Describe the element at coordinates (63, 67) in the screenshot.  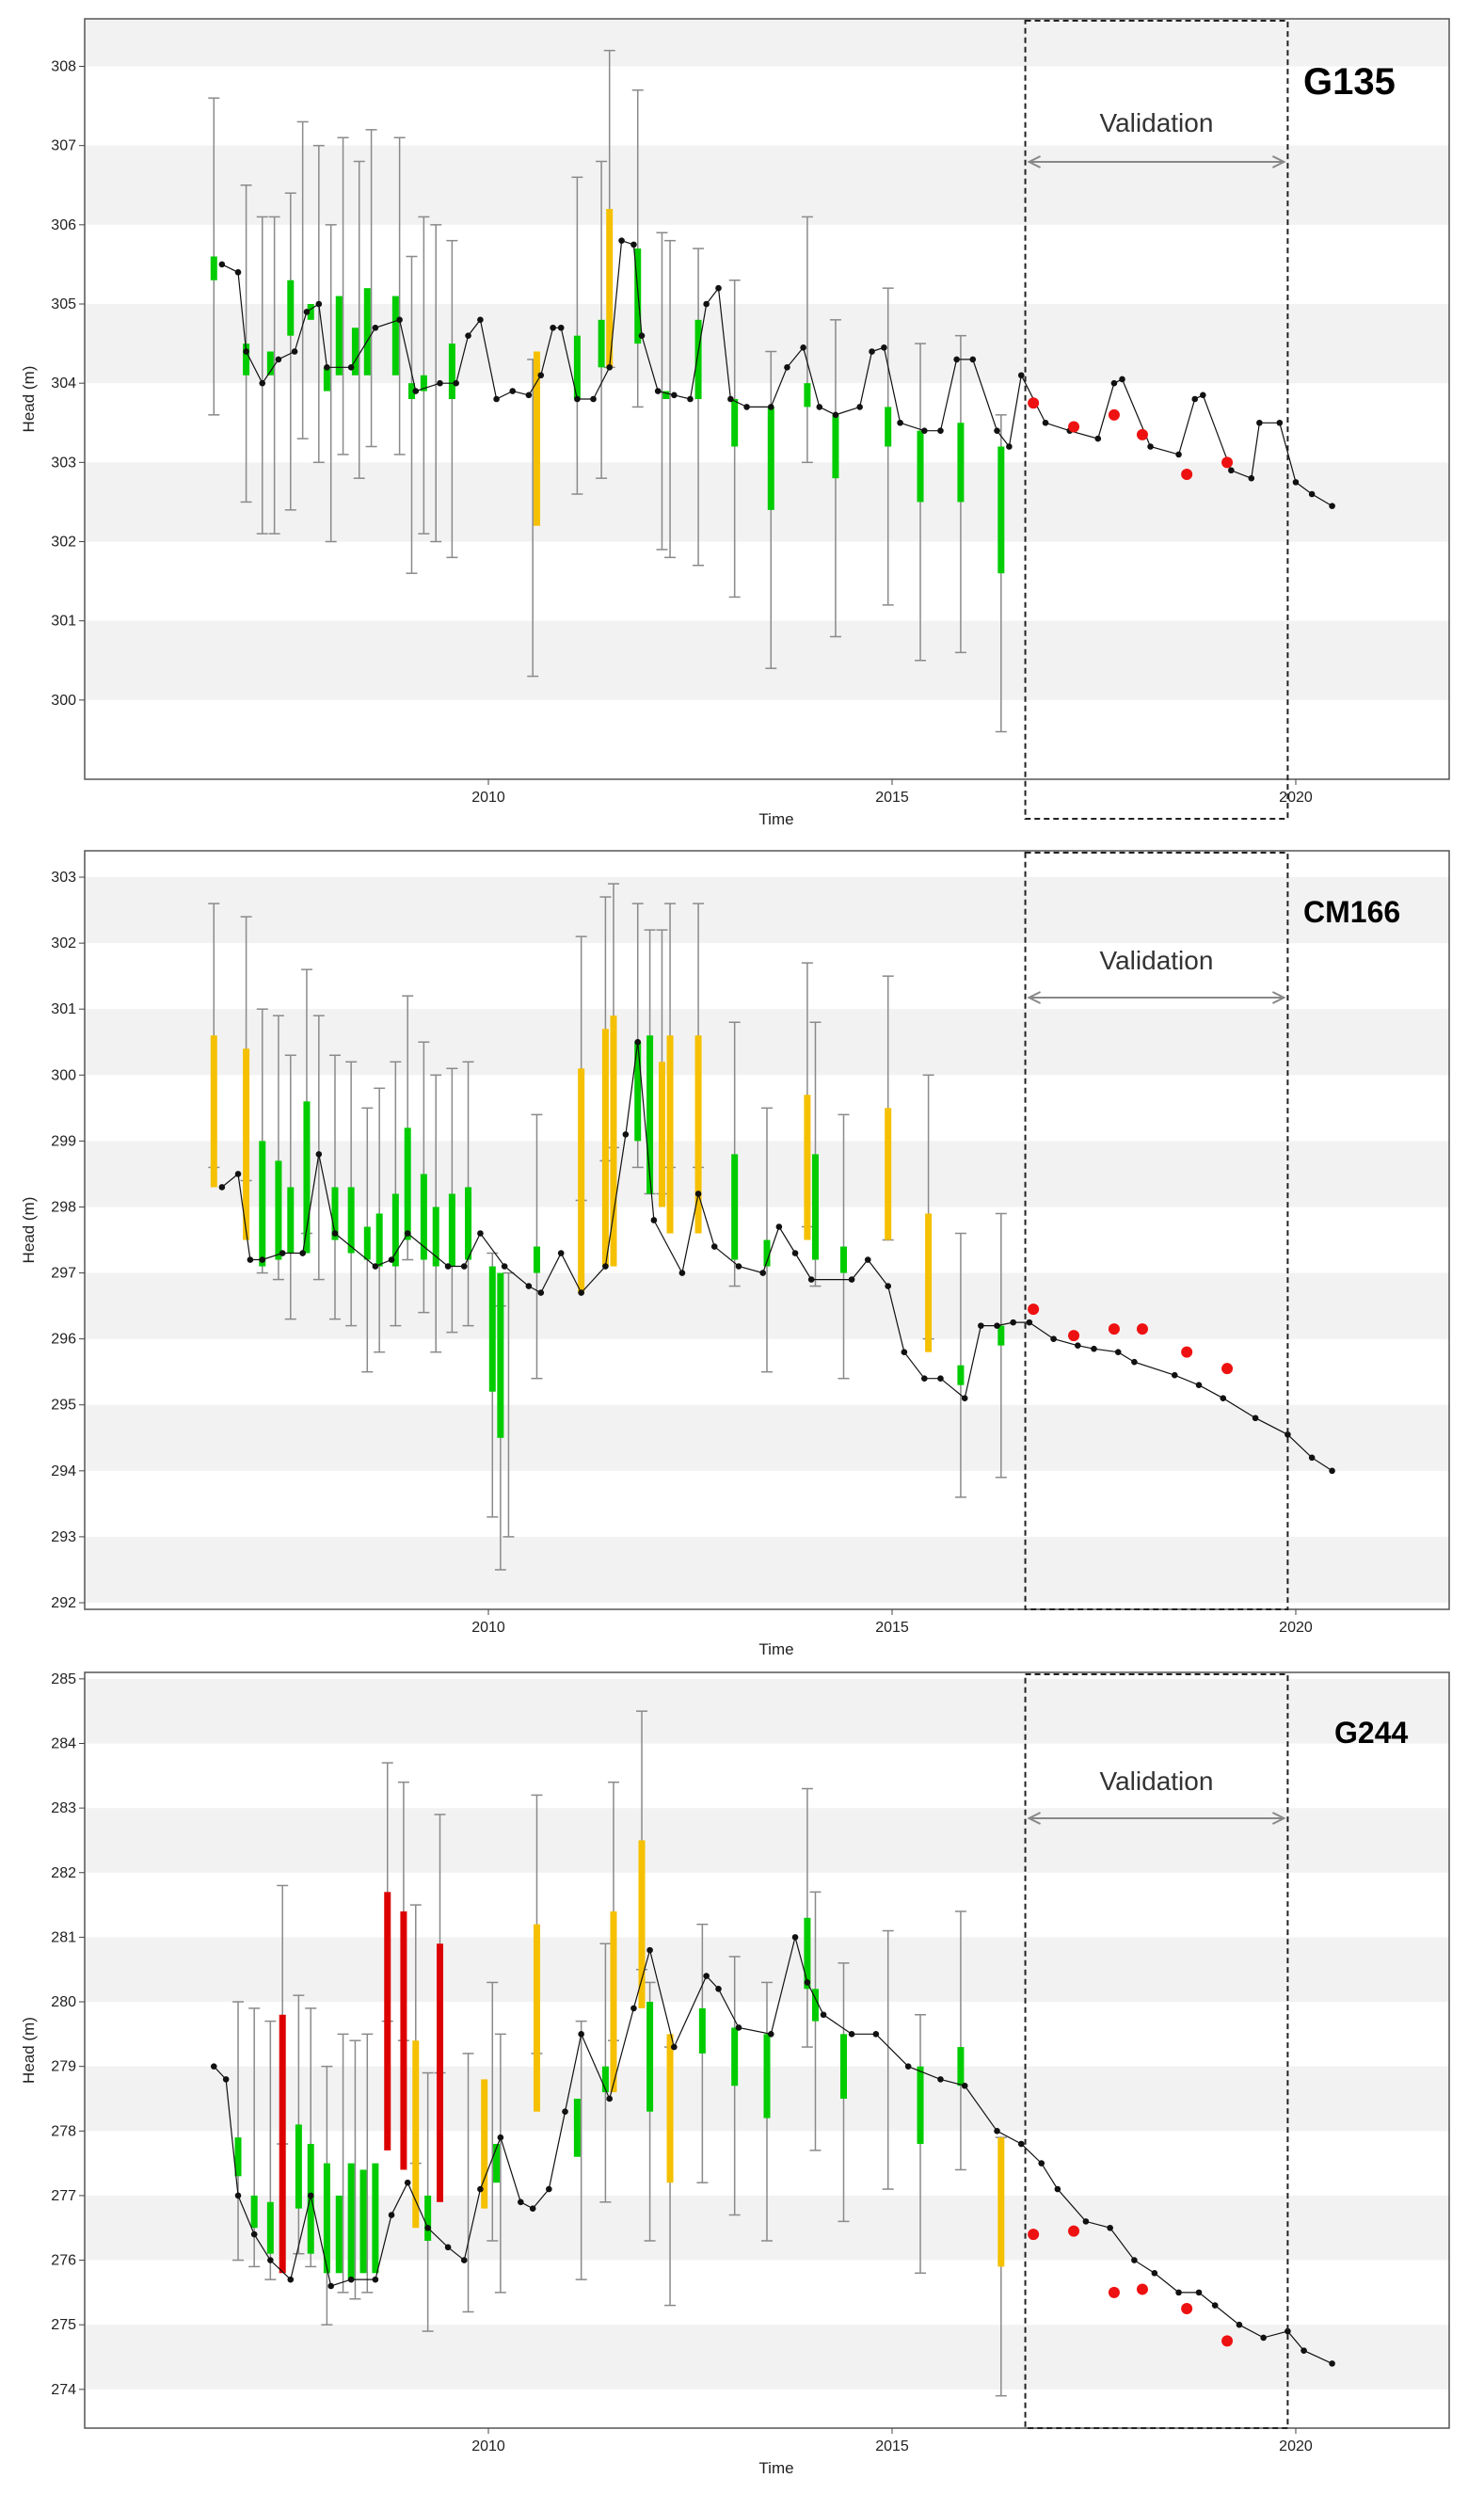
I see `y-tick-label: 308` at that location.